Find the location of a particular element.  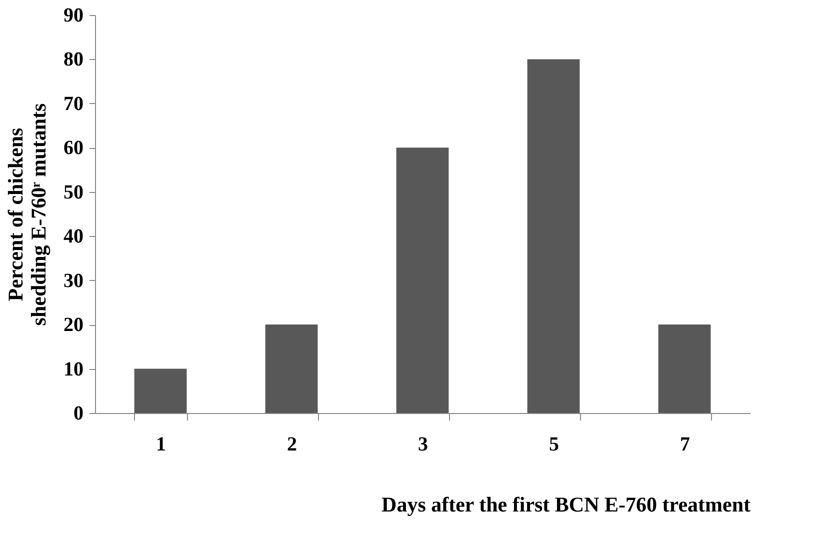

y-tick-label: 40 is located at coordinates (74, 237).